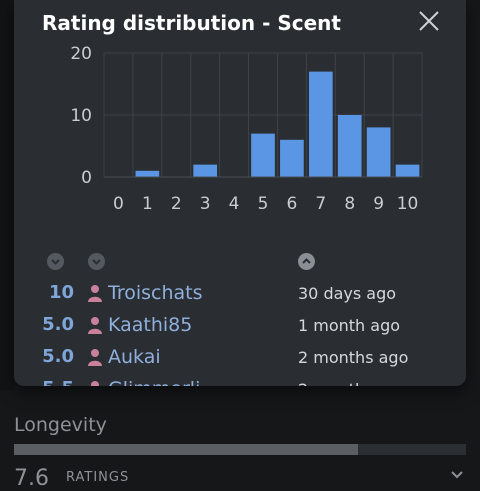 The image size is (480, 491). Describe the element at coordinates (154, 382) in the screenshot. I see `review-username: Glimmerli` at that location.